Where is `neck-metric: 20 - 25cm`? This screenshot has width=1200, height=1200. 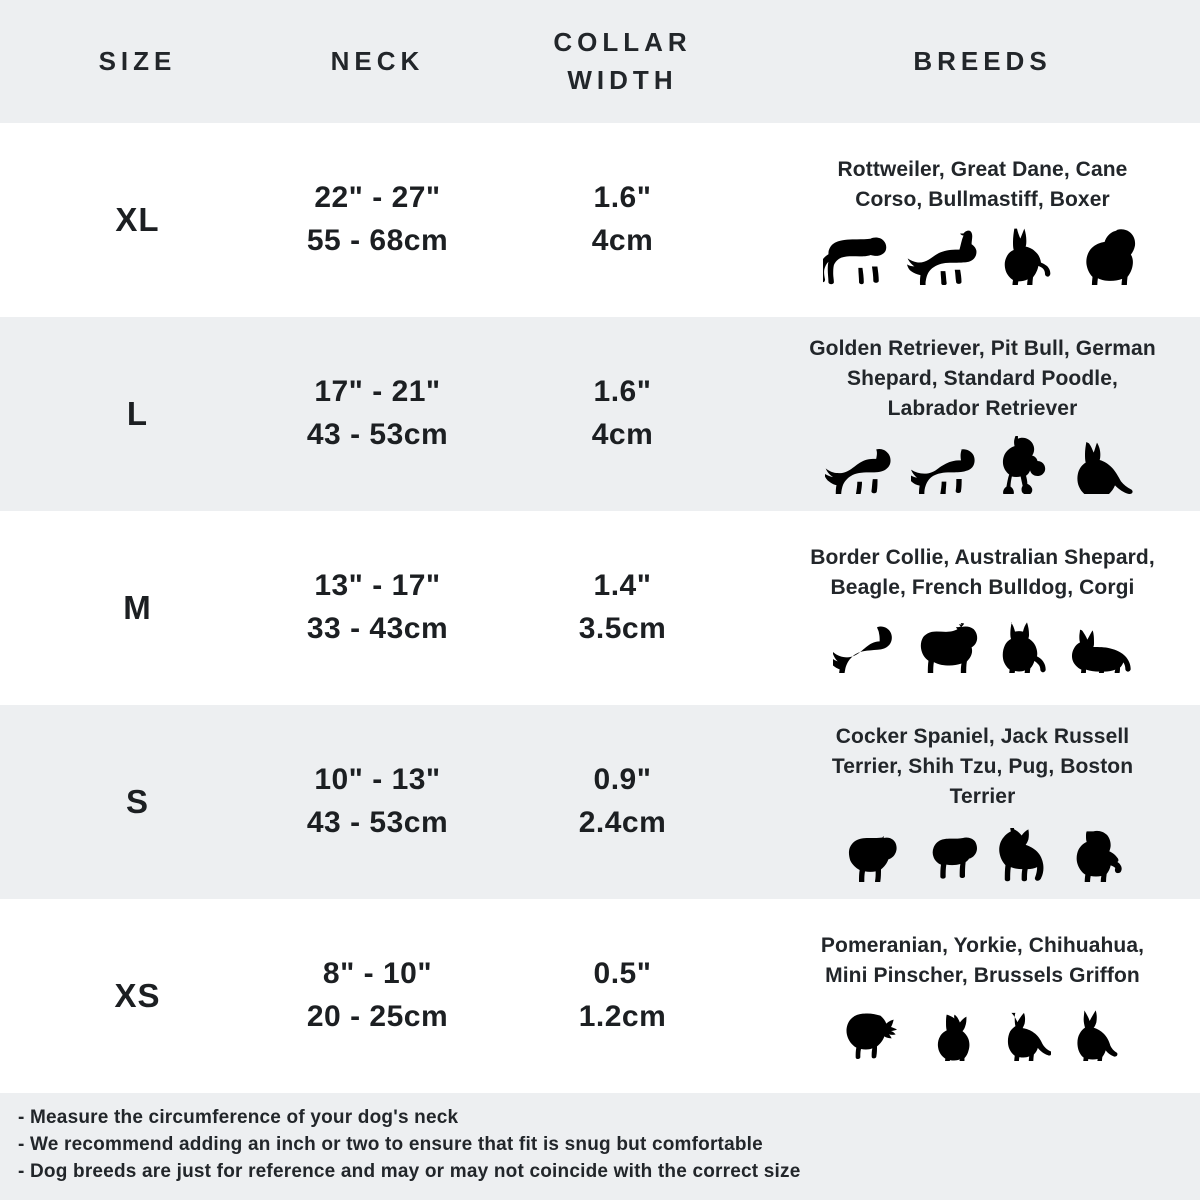 neck-metric: 20 - 25cm is located at coordinates (377, 1016).